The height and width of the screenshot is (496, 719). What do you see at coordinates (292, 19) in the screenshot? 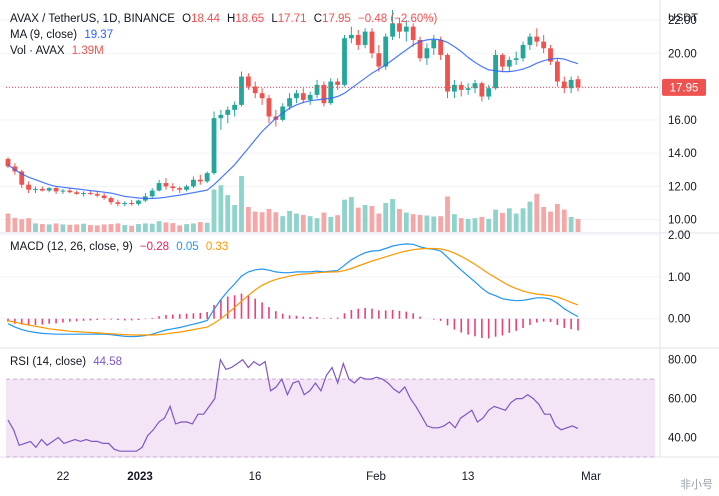
I see `low-value: 17.71` at bounding box center [292, 19].